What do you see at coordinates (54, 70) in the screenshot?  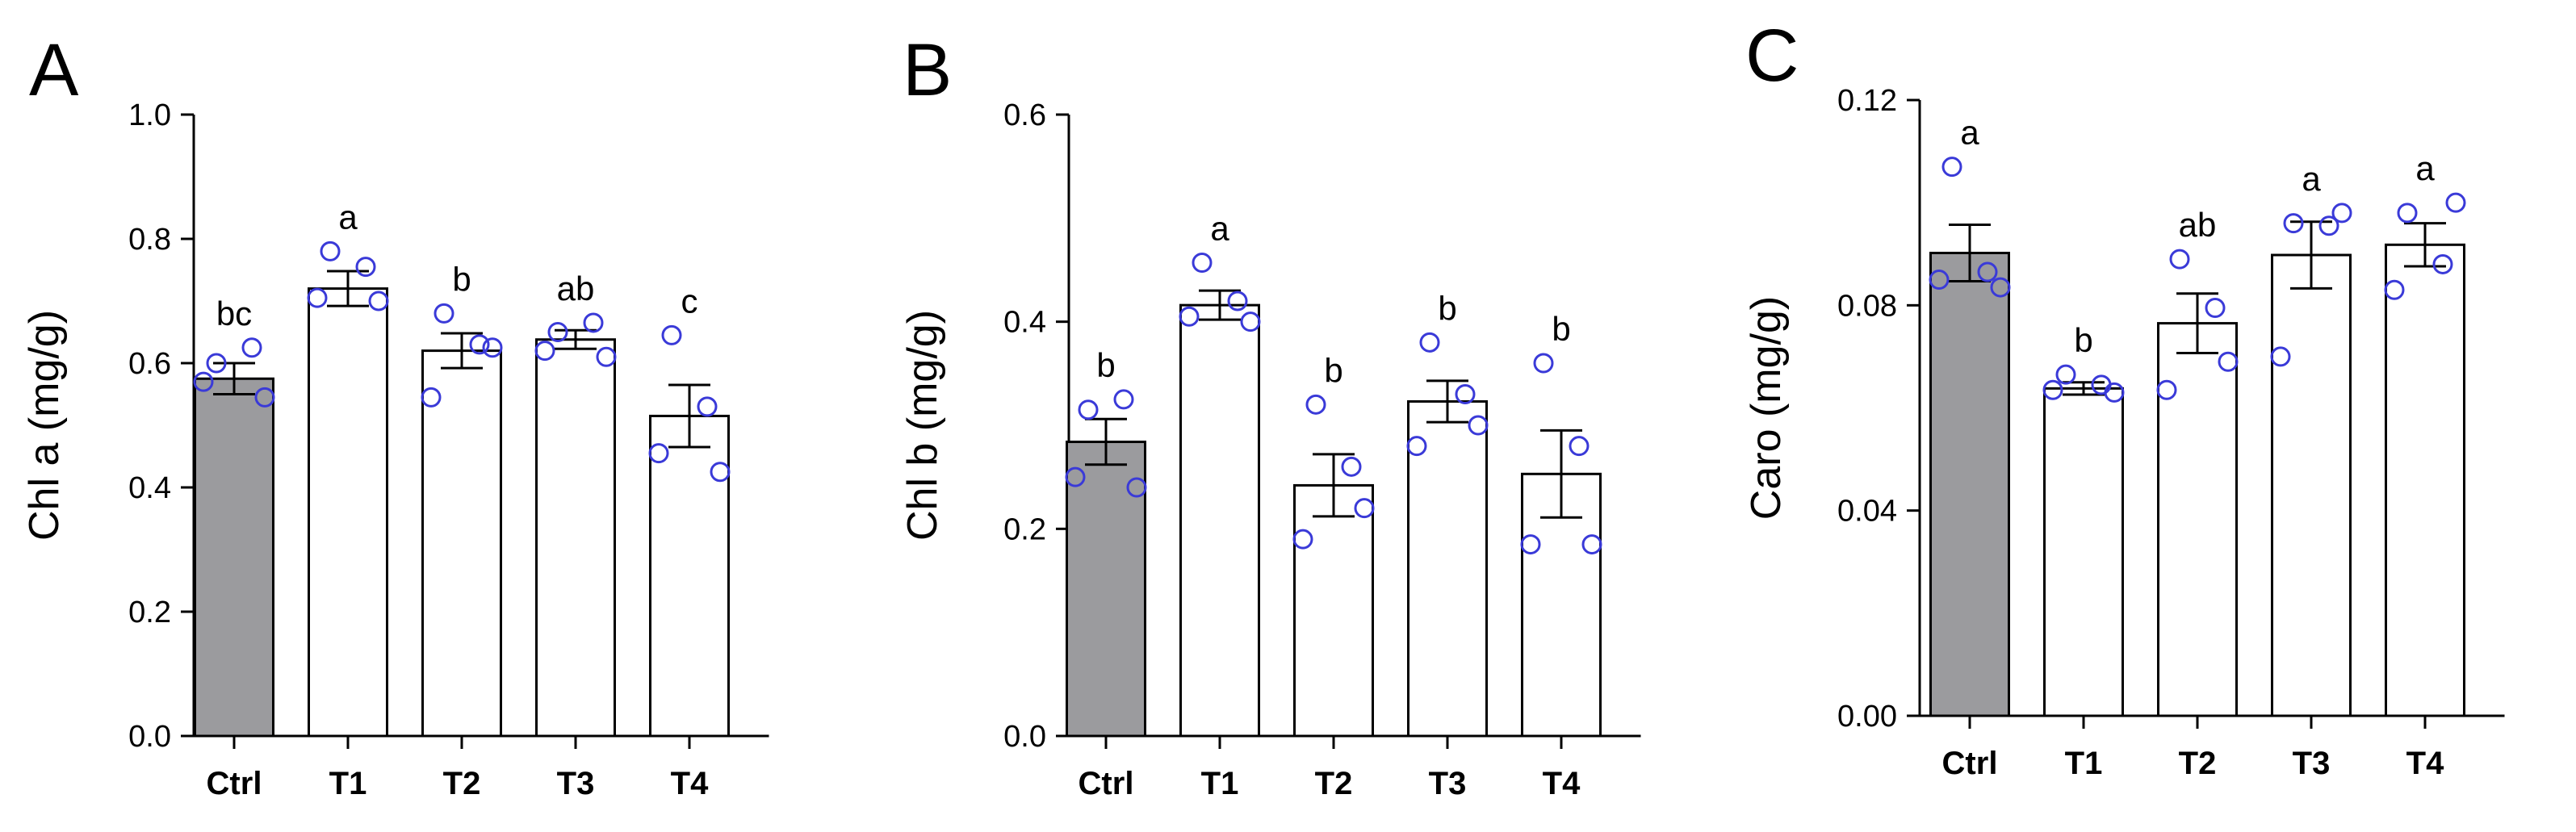 I see `panel-letter: A` at bounding box center [54, 70].